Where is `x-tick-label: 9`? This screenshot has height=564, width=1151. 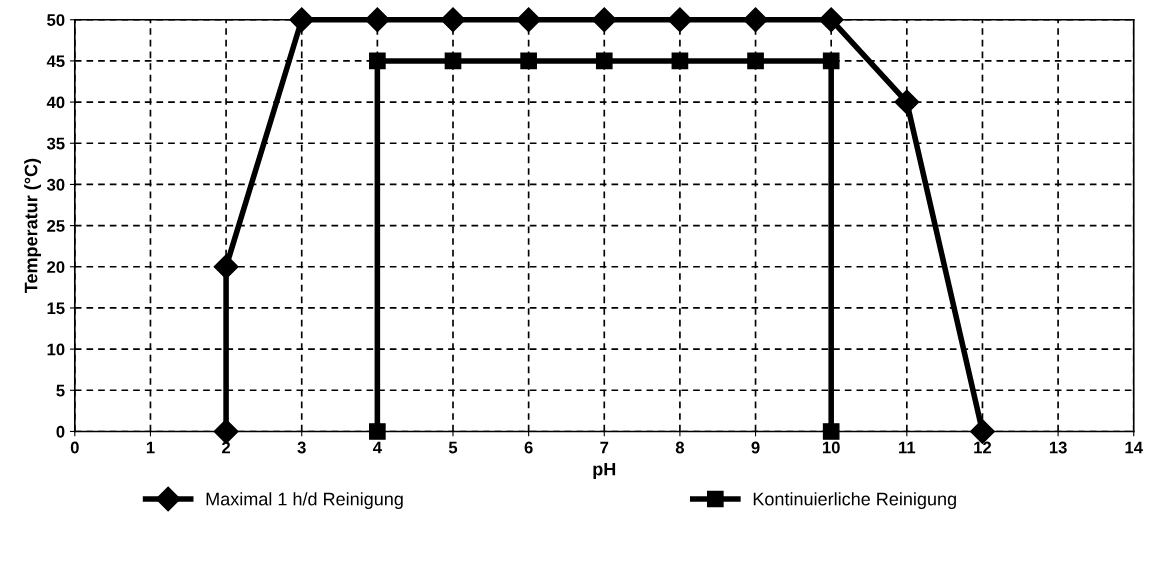
x-tick-label: 9 is located at coordinates (755, 447).